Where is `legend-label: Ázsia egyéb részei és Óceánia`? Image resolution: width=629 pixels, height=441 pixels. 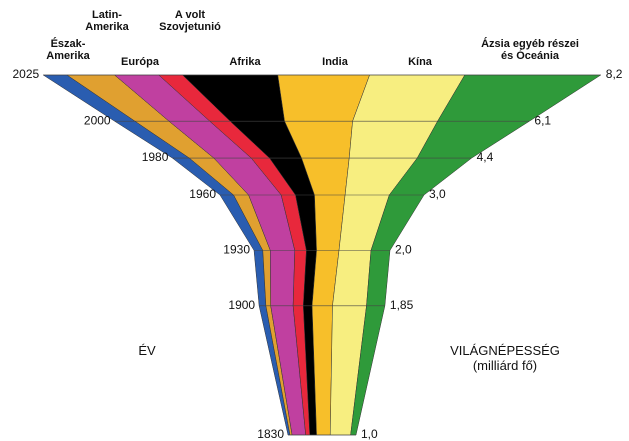 legend-label: Ázsia egyéb részei és Óceánia is located at coordinates (530, 50).